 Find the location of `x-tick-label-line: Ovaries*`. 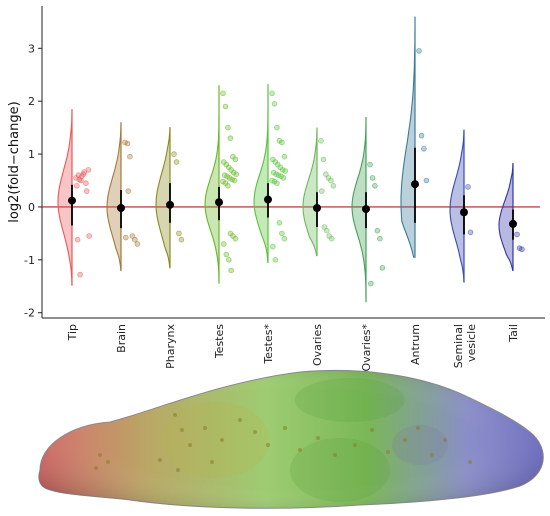

x-tick-label-line: Ovaries* is located at coordinates (366, 348).